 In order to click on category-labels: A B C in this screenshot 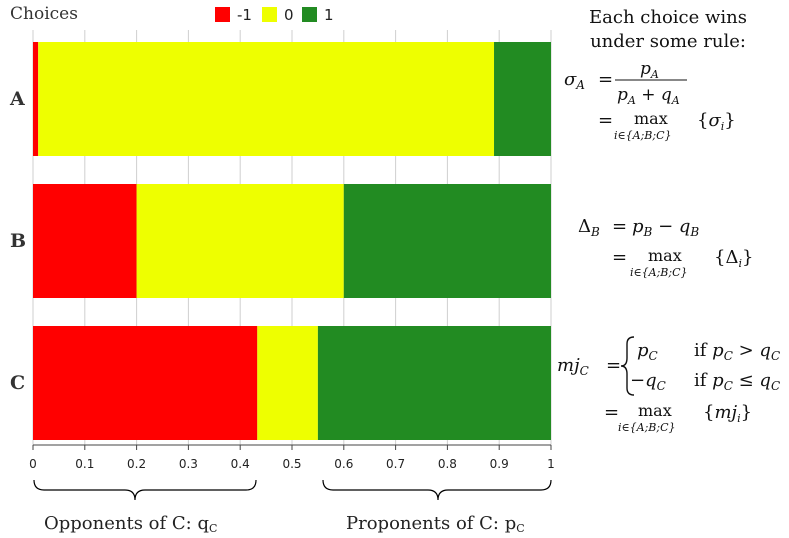, I will do `click(17, 241)`.